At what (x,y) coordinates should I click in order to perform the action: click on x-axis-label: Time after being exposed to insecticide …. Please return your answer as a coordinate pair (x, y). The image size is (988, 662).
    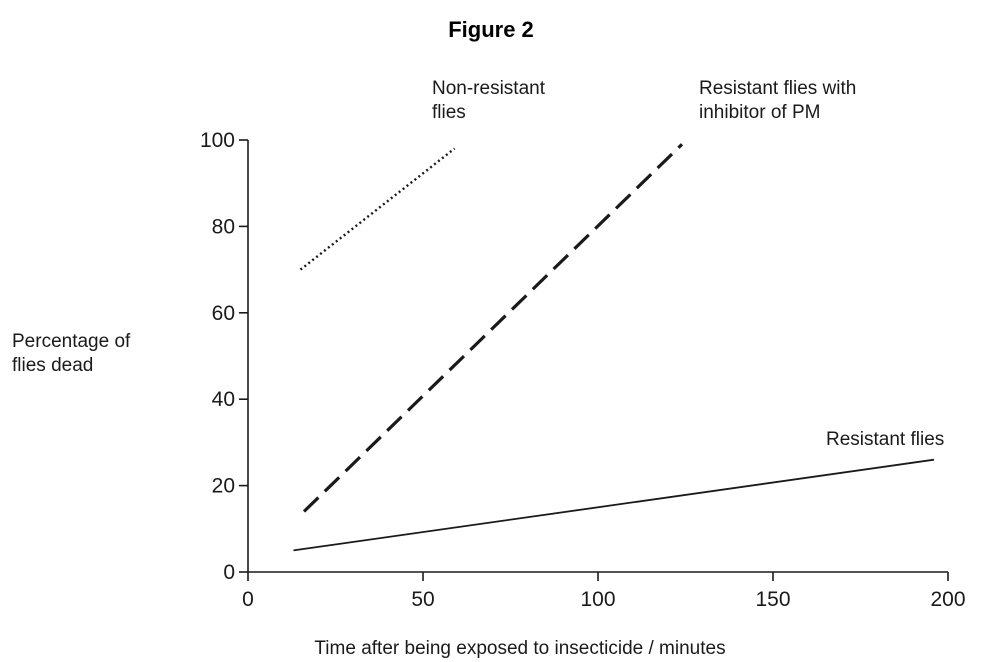
    Looking at the image, I should click on (519, 648).